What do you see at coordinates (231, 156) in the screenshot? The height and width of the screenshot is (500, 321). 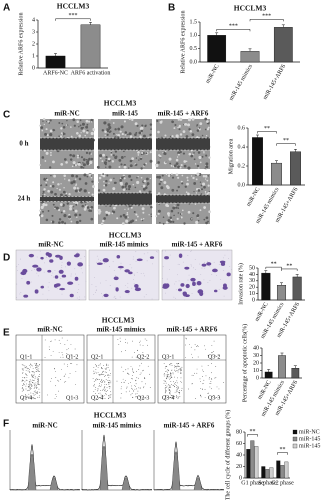 I see `y-axis-label: Migration area` at bounding box center [231, 156].